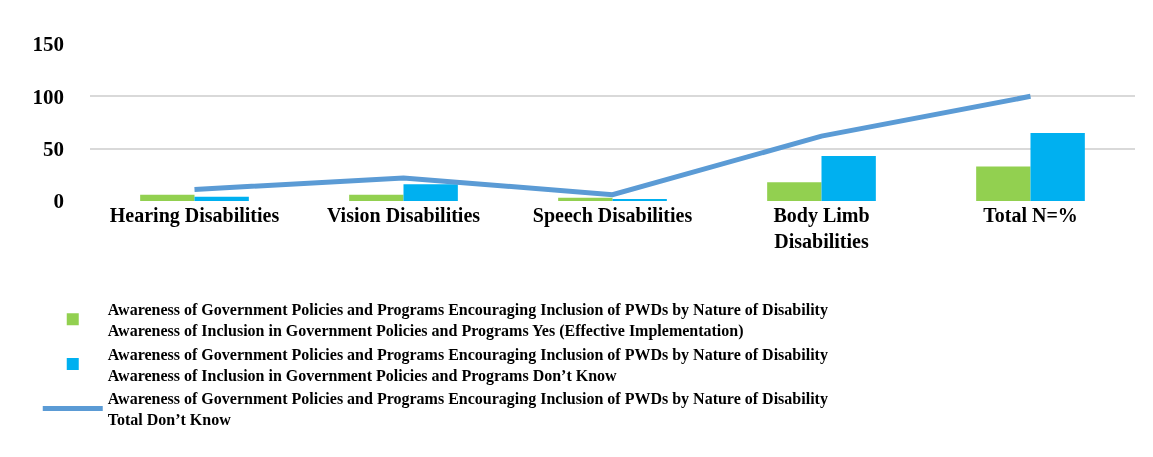 The image size is (1153, 457). What do you see at coordinates (48, 96) in the screenshot?
I see `y-tick-label: 100` at bounding box center [48, 96].